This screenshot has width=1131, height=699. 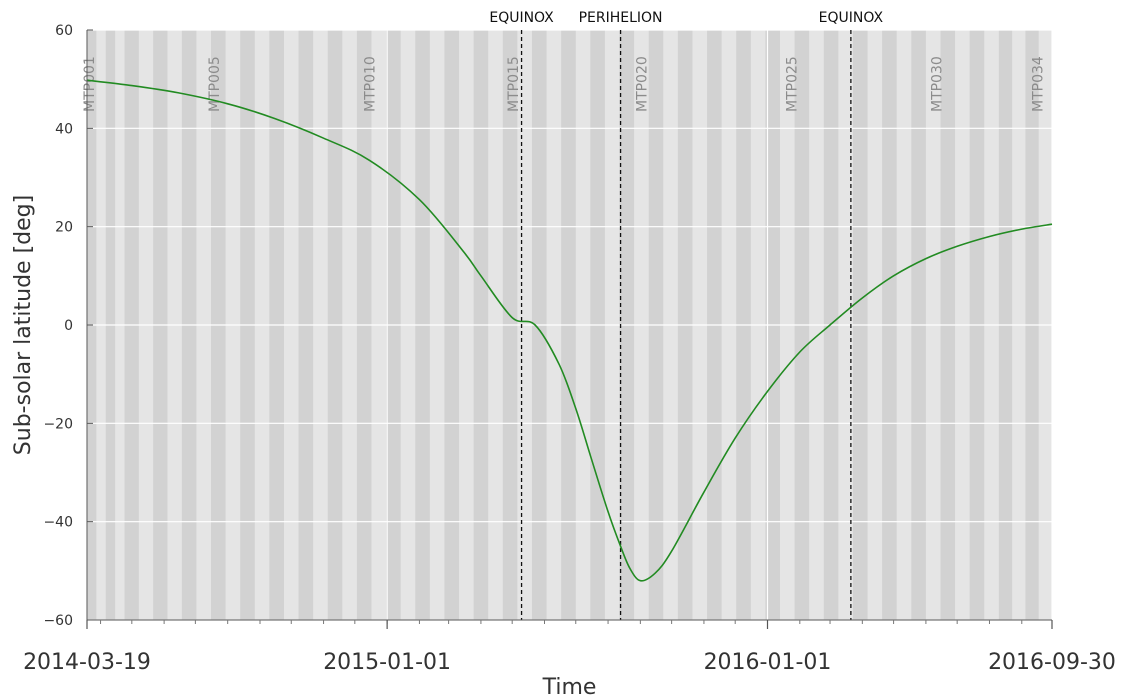 What do you see at coordinates (642, 84) in the screenshot?
I see `mtp-label: MTP020` at bounding box center [642, 84].